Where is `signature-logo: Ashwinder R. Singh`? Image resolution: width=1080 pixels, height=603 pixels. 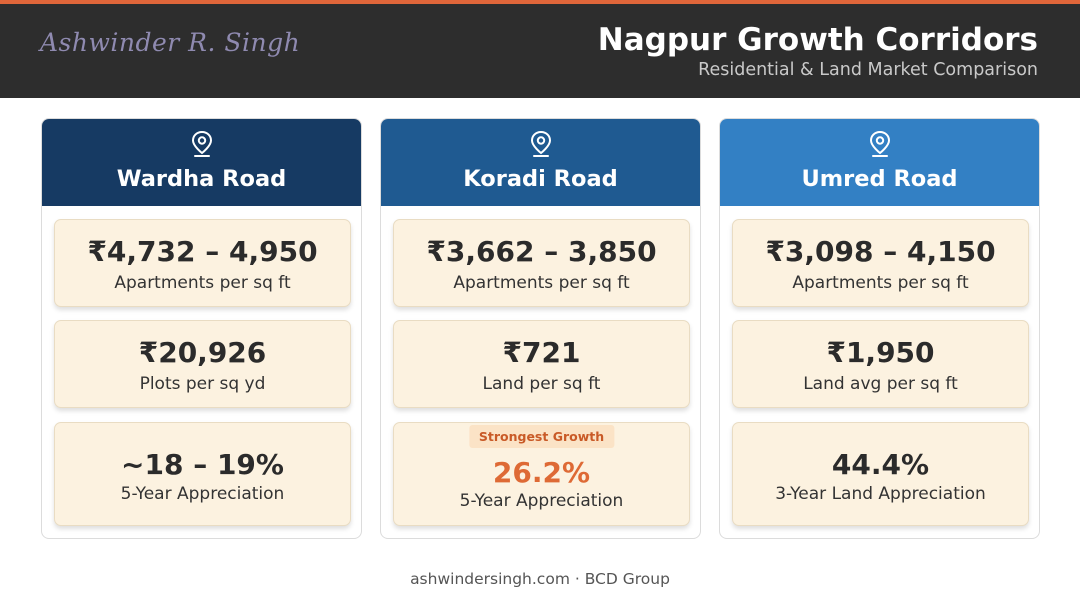
signature-logo: Ashwinder R. Singh is located at coordinates (170, 42).